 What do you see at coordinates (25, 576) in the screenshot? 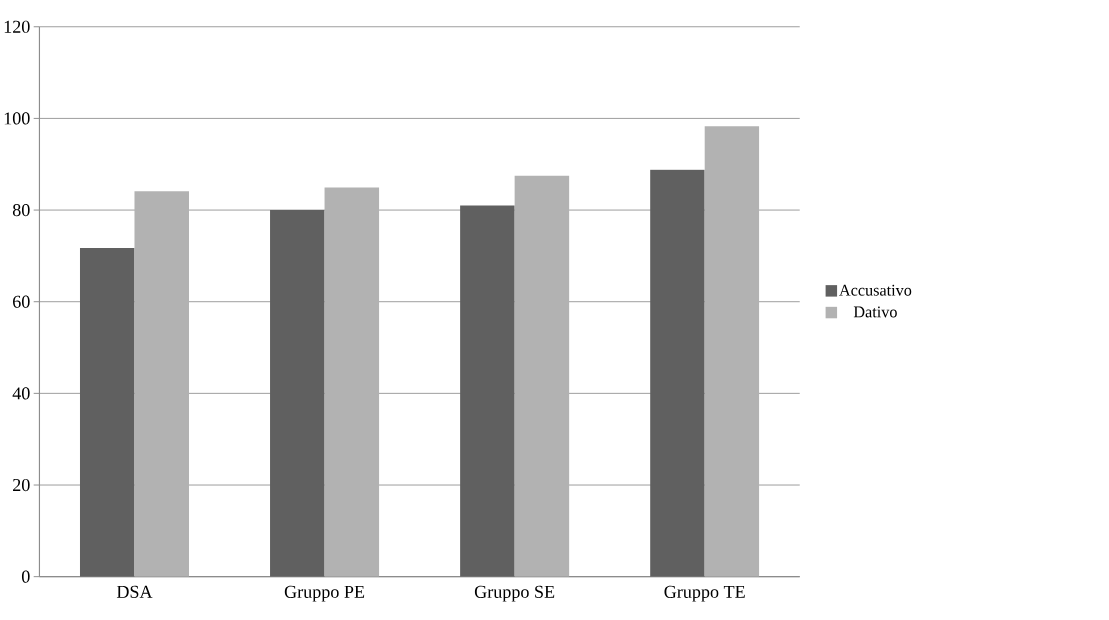
I see `y-tick-label: 0` at bounding box center [25, 576].